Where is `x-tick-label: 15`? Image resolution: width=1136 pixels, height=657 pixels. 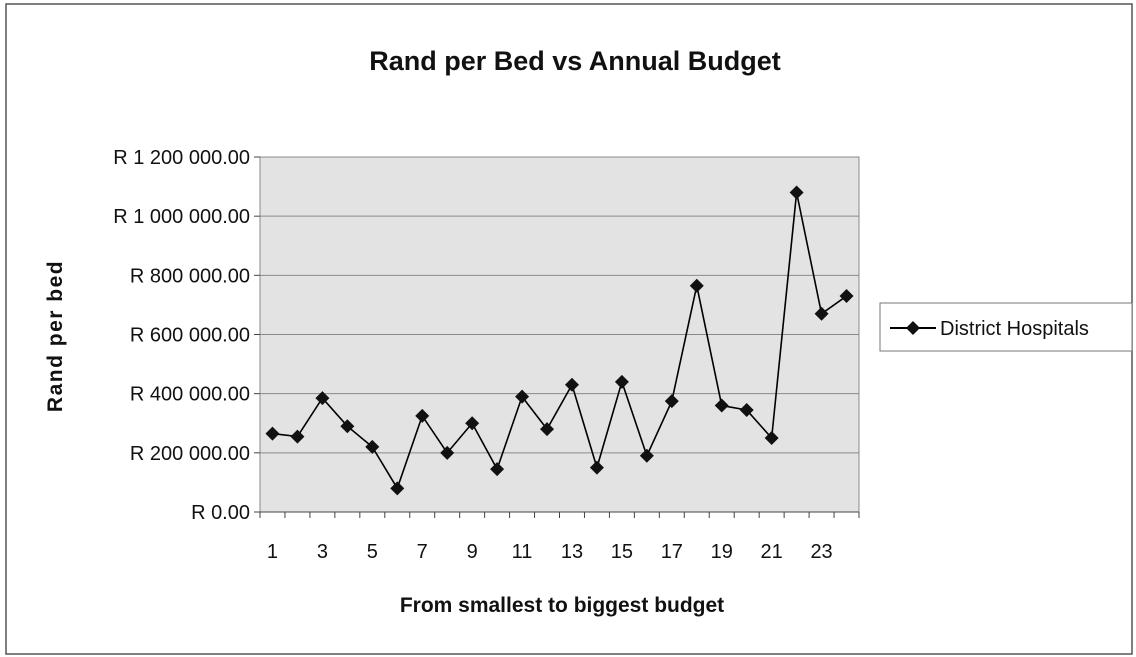
x-tick-label: 15 is located at coordinates (622, 552).